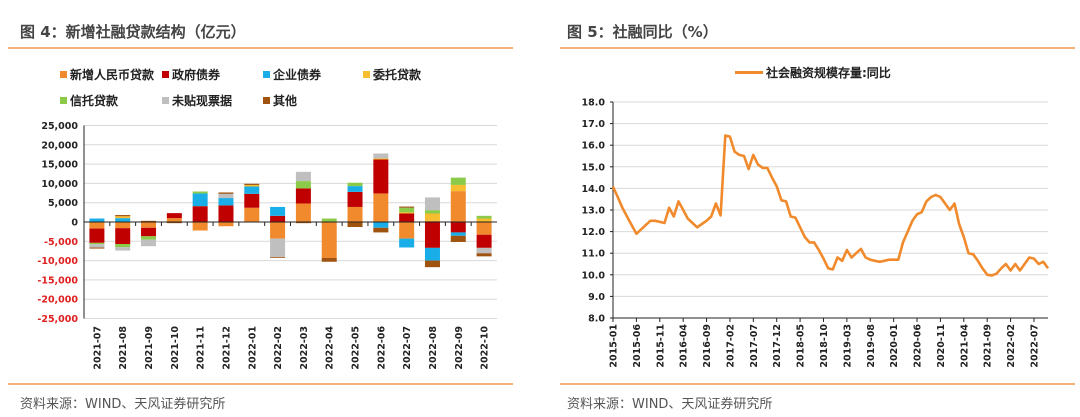 The width and height of the screenshot is (1080, 417). I want to click on y-tick-label: 15,000, so click(59, 165).